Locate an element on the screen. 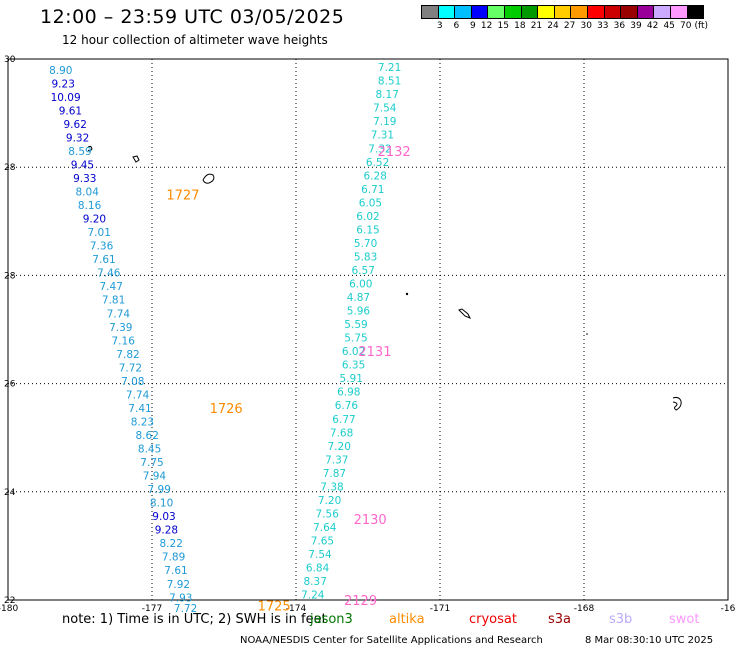  wave-height-value: 7.56 is located at coordinates (328, 514).